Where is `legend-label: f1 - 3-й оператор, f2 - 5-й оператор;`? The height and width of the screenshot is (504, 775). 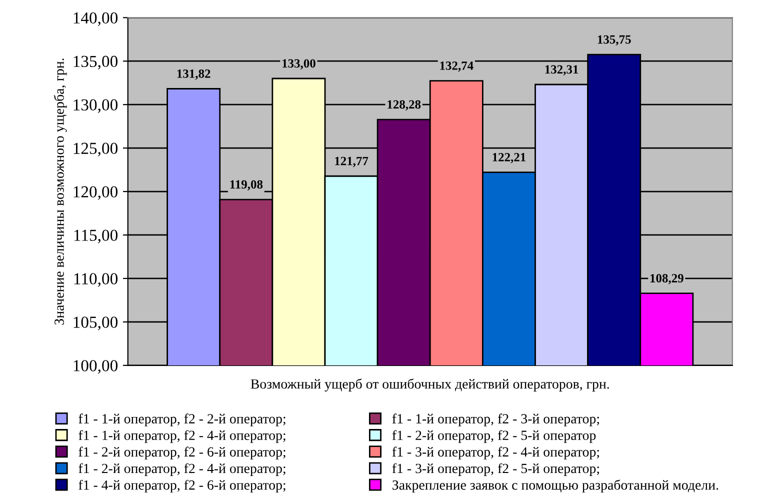 legend-label: f1 - 3-й оператор, f2 - 5-й оператор; is located at coordinates (495, 469).